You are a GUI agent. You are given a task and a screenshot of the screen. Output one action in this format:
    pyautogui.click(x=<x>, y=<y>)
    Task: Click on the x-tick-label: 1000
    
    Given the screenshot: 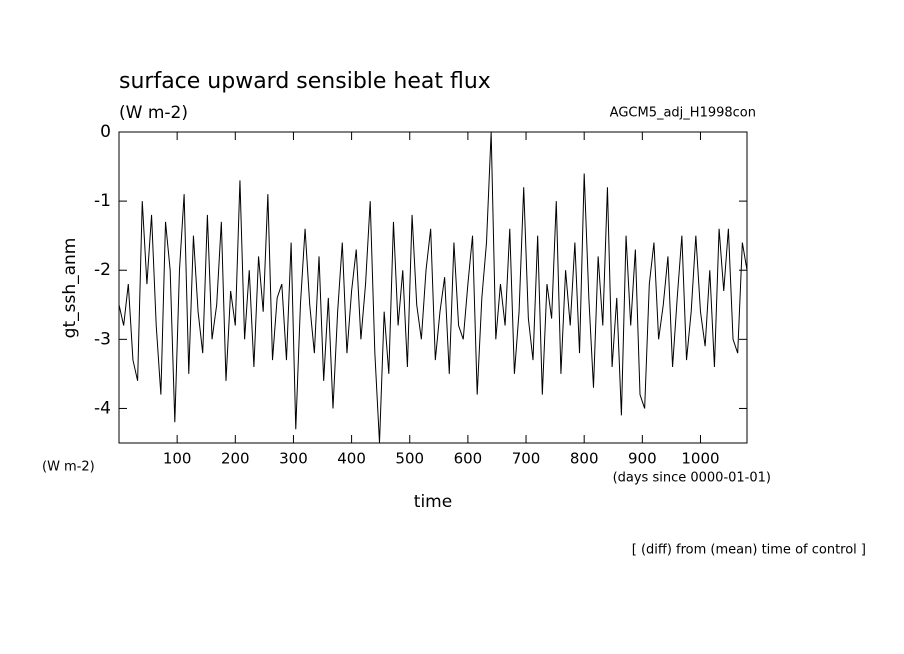 What is the action you would take?
    pyautogui.click(x=700, y=459)
    